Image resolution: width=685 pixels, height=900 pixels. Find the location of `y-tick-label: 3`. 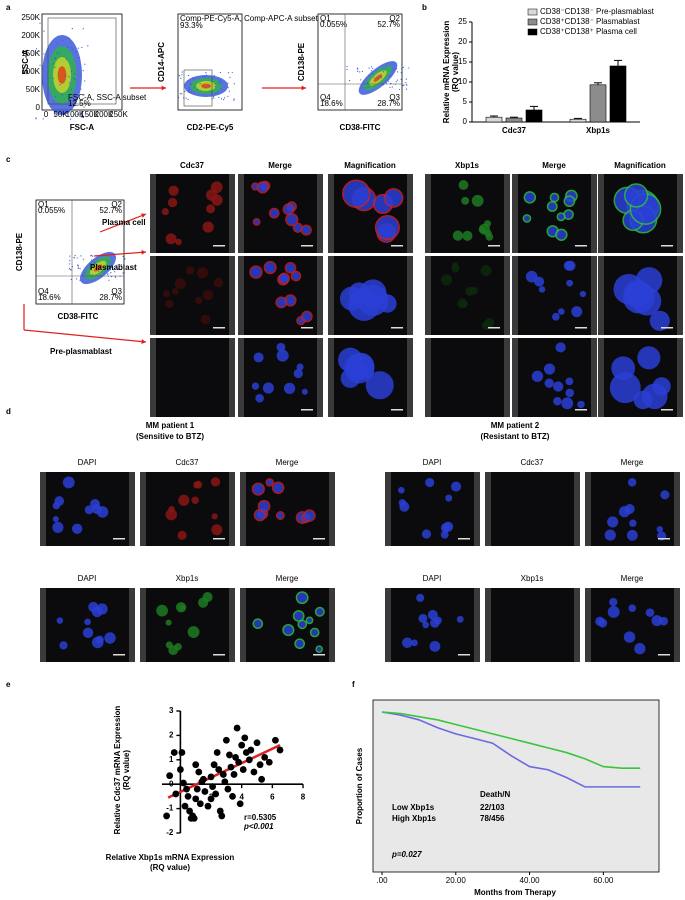

y-tick-label: 3 is located at coordinates (171, 710).